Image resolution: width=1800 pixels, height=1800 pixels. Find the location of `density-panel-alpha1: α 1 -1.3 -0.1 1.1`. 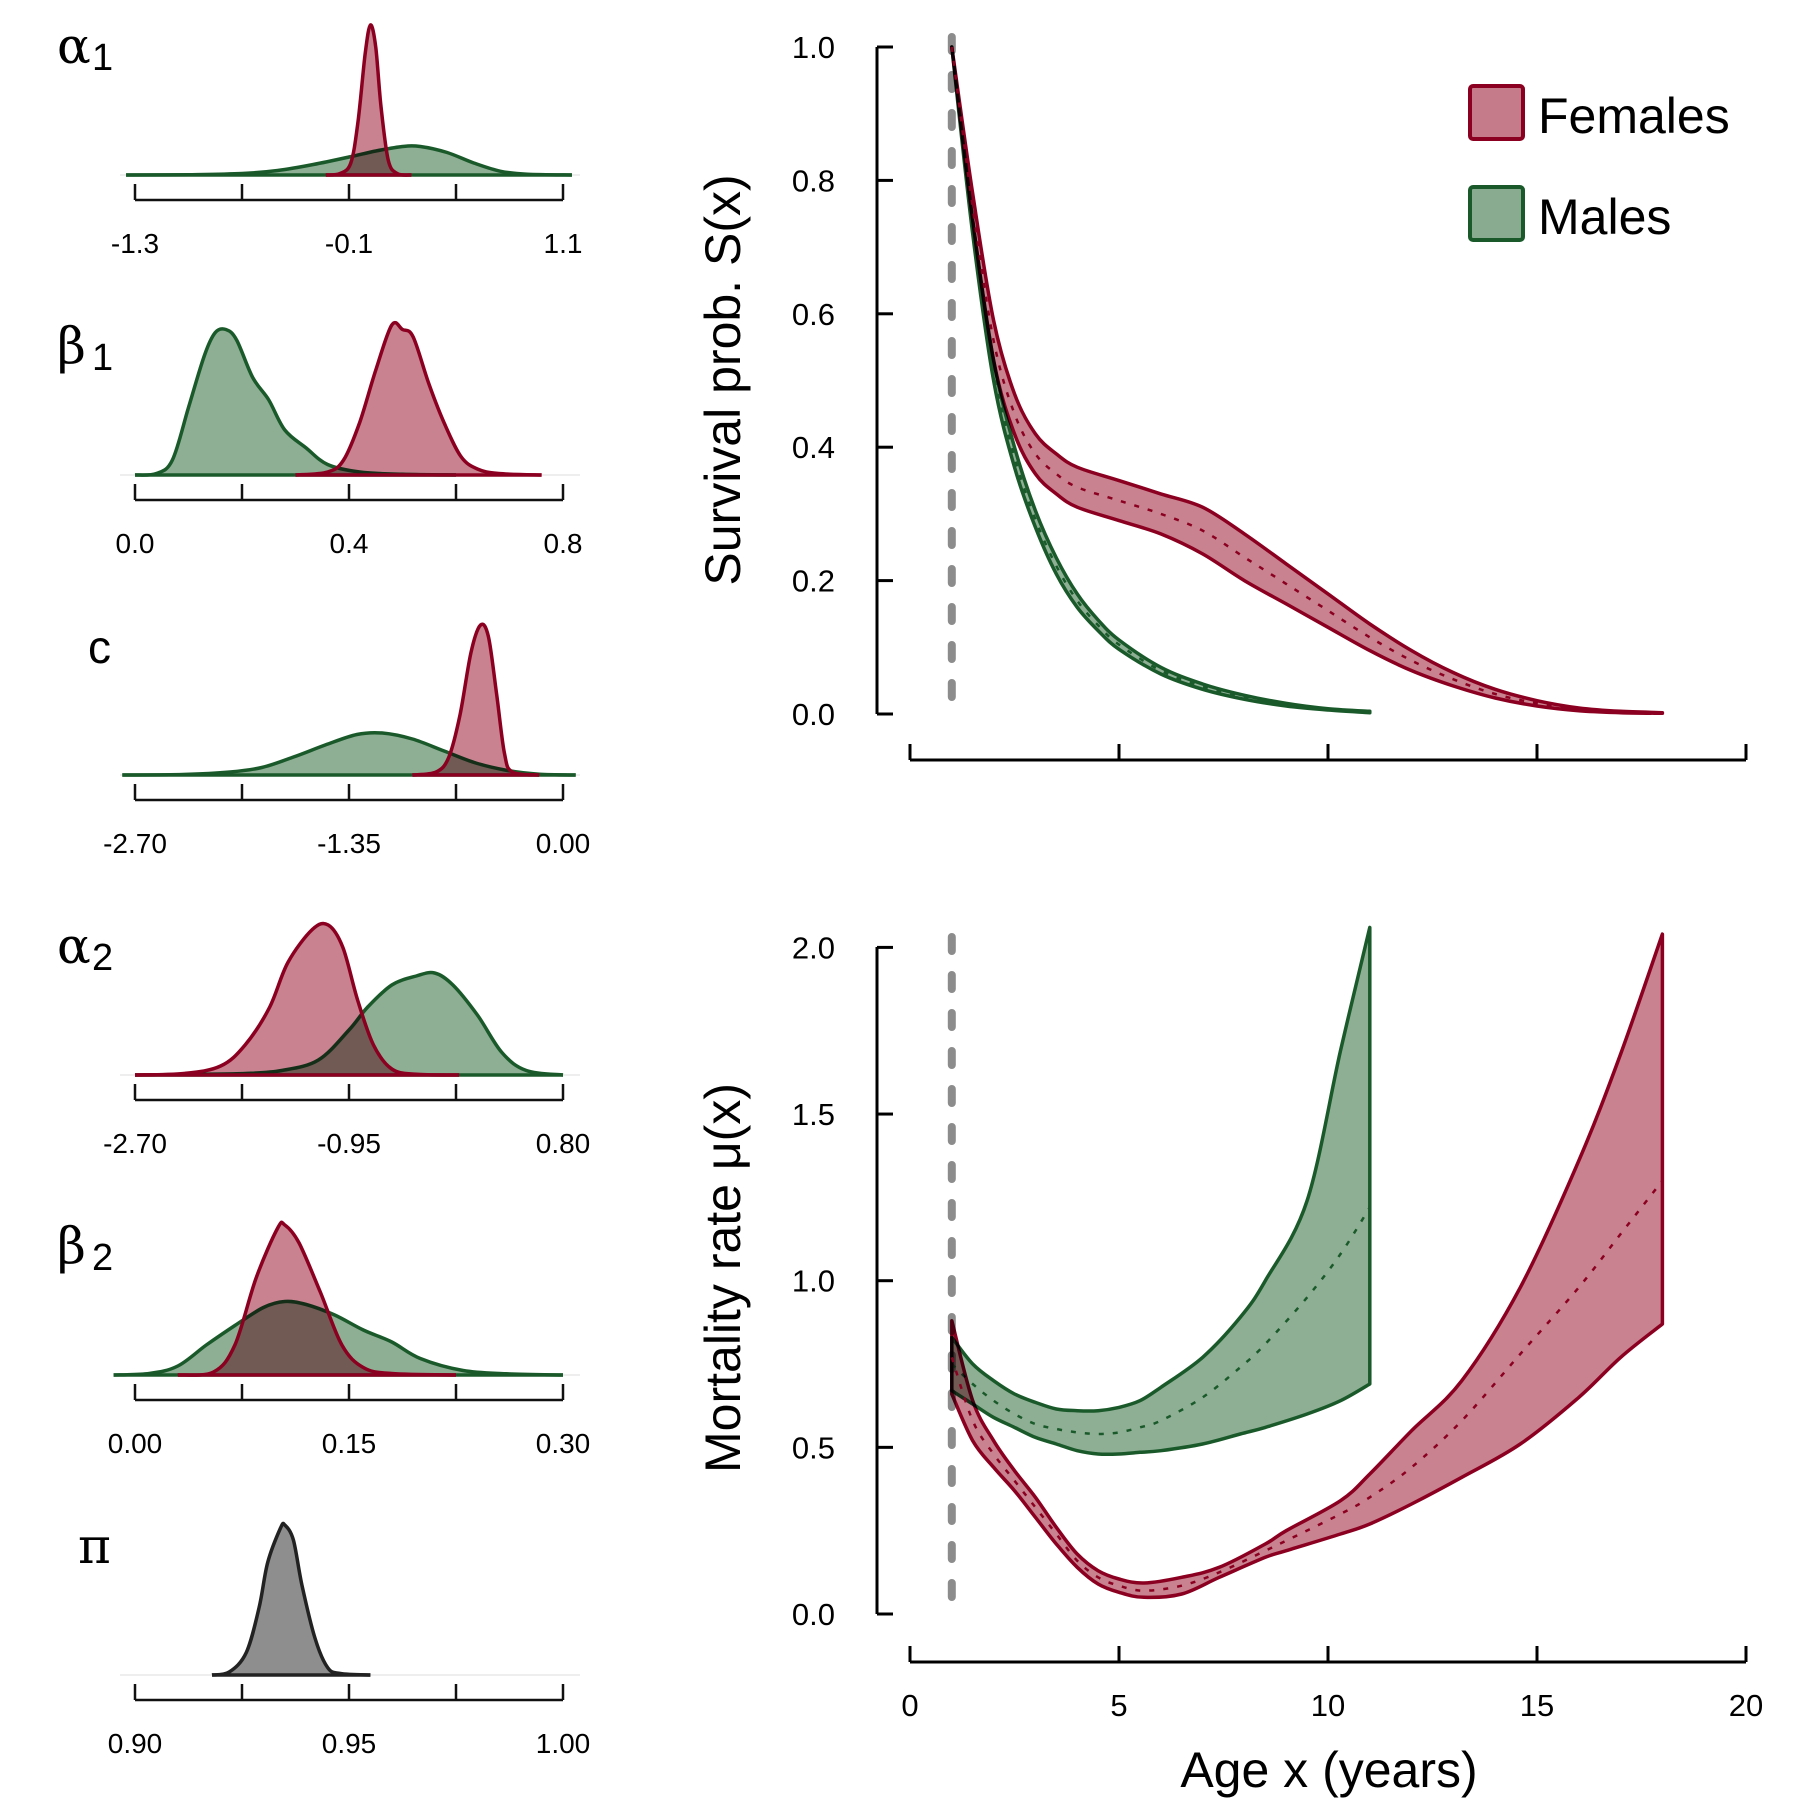

density-panel-alpha1: α 1 -1.3 -0.1 1.1 is located at coordinates (319, 138).